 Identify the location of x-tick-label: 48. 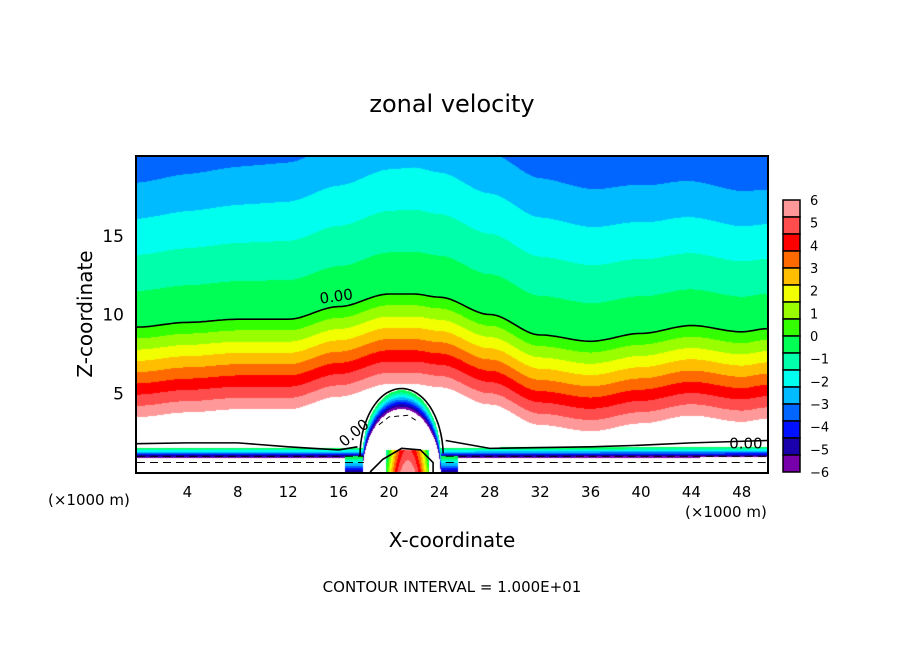
(741, 492).